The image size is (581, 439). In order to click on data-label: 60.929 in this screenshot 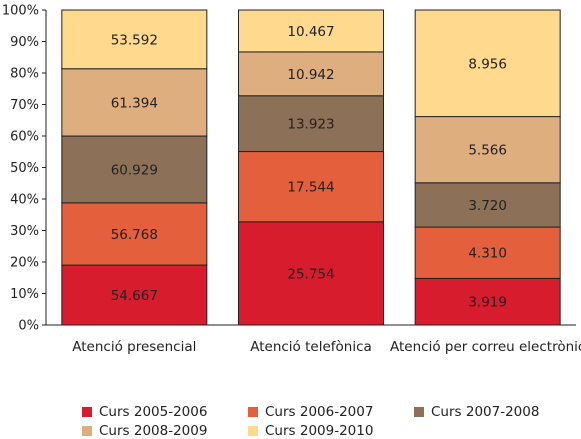, I will do `click(134, 170)`.